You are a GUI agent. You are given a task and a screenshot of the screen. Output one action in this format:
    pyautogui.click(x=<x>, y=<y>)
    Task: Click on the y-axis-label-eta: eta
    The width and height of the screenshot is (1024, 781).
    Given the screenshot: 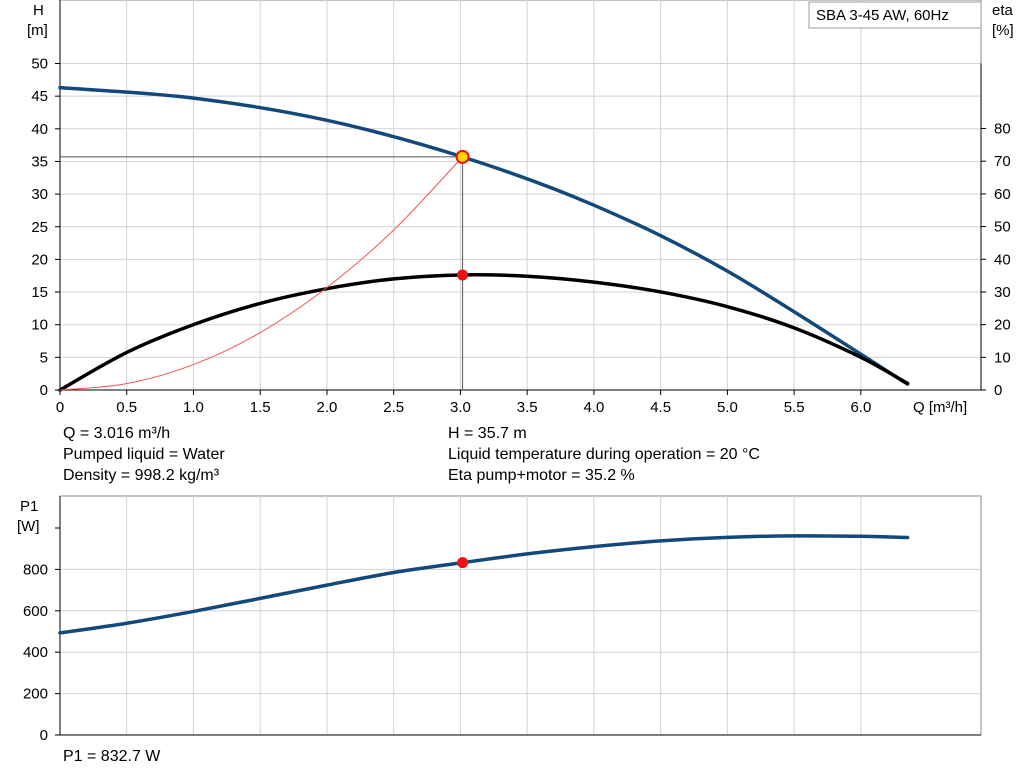 What is the action you would take?
    pyautogui.click(x=1003, y=10)
    